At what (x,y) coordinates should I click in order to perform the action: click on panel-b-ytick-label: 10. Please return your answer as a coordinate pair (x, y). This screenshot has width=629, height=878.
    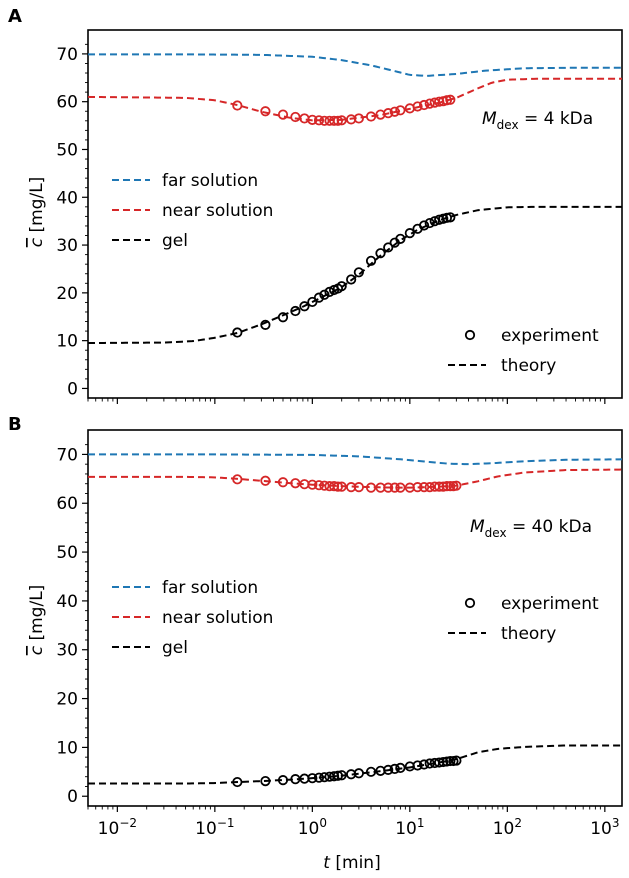
    Looking at the image, I should click on (67, 748).